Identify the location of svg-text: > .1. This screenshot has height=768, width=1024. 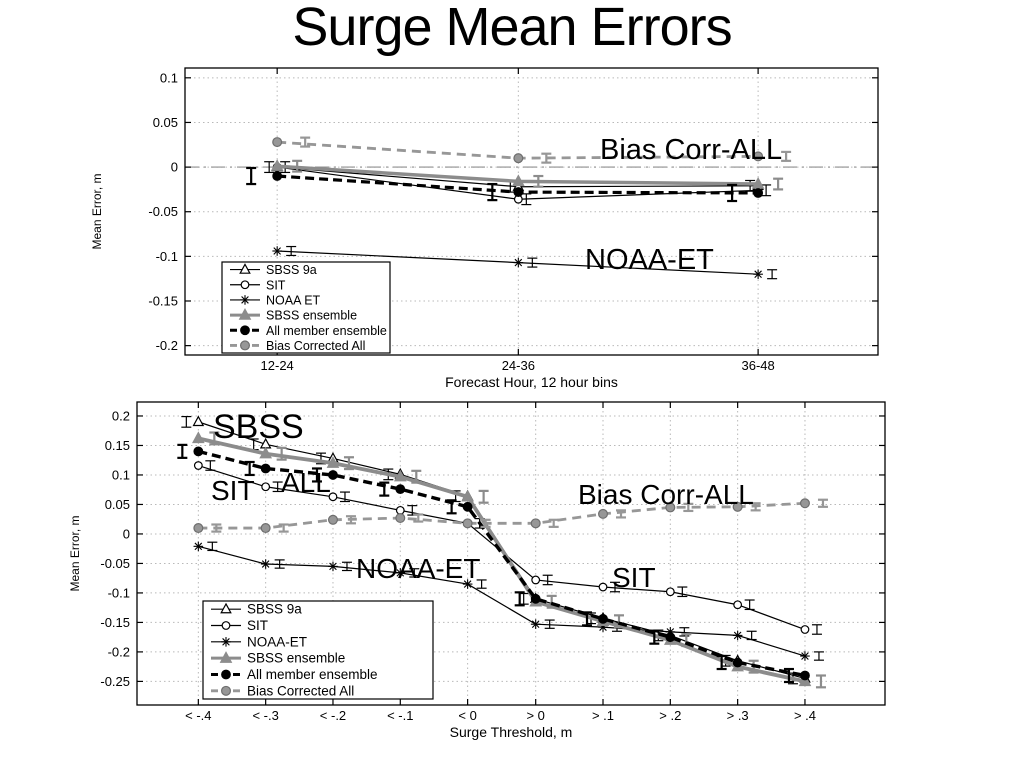
(603, 715).